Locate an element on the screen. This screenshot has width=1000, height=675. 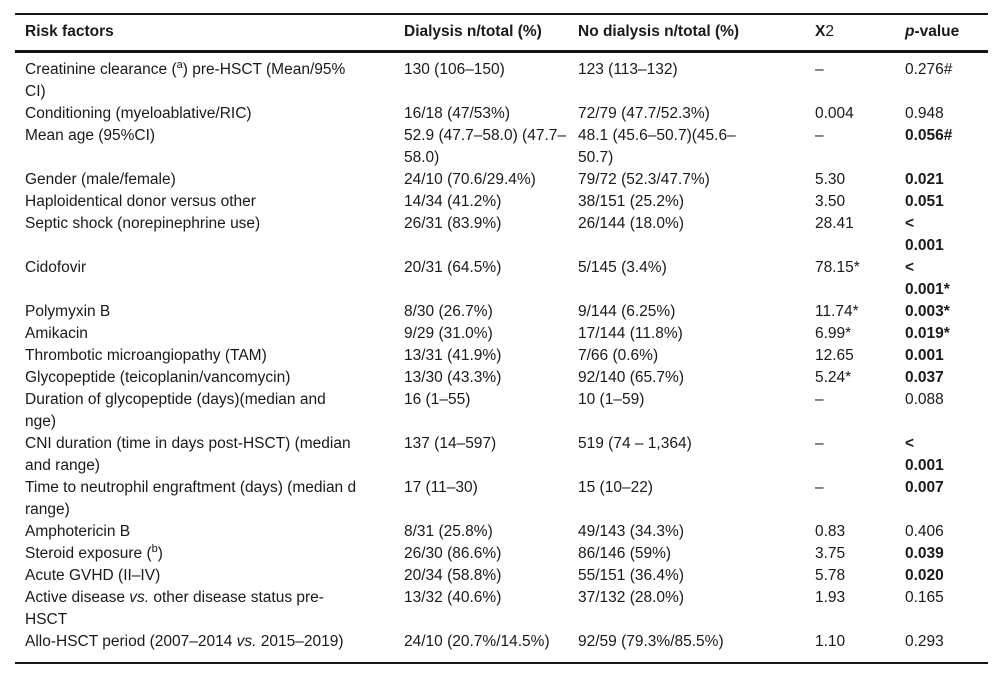
p-italic: p is located at coordinates (910, 31).